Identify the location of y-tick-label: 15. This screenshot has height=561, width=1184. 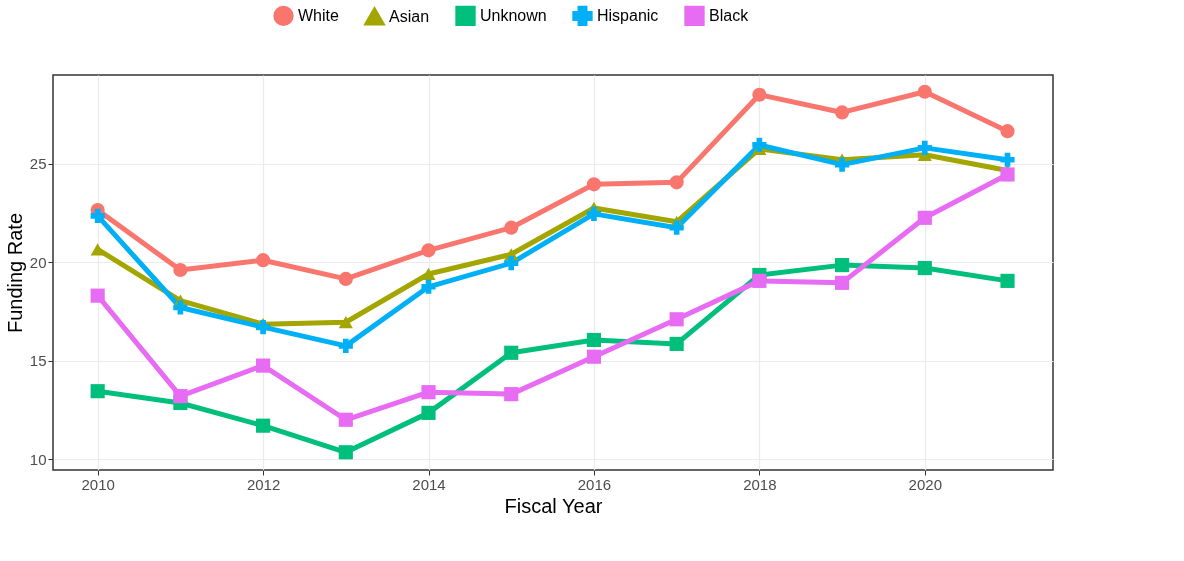
(38, 361).